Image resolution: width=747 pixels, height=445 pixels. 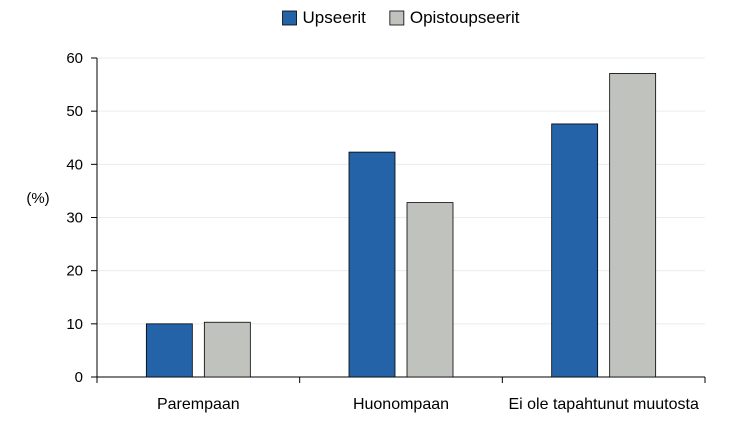 What do you see at coordinates (74, 324) in the screenshot?
I see `y-tick-label: 10` at bounding box center [74, 324].